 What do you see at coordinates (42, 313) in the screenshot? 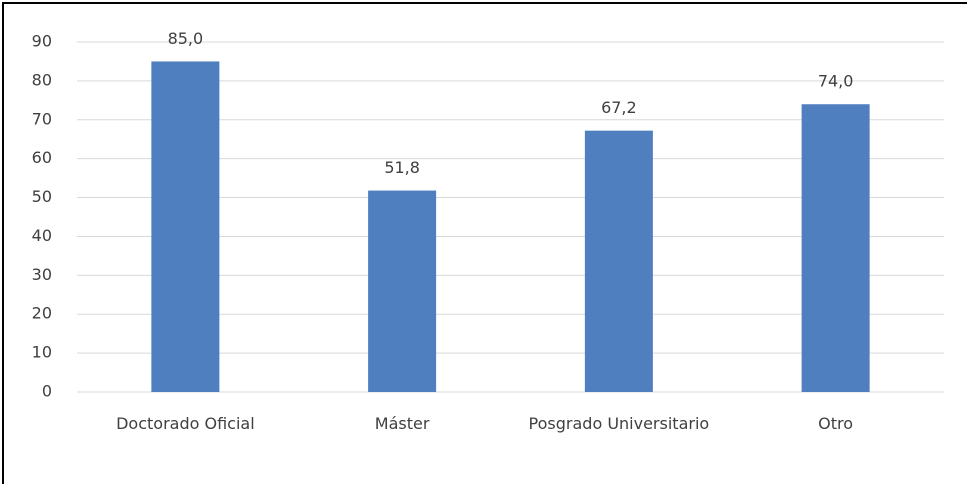
I see `y-tick-label: 20` at bounding box center [42, 313].